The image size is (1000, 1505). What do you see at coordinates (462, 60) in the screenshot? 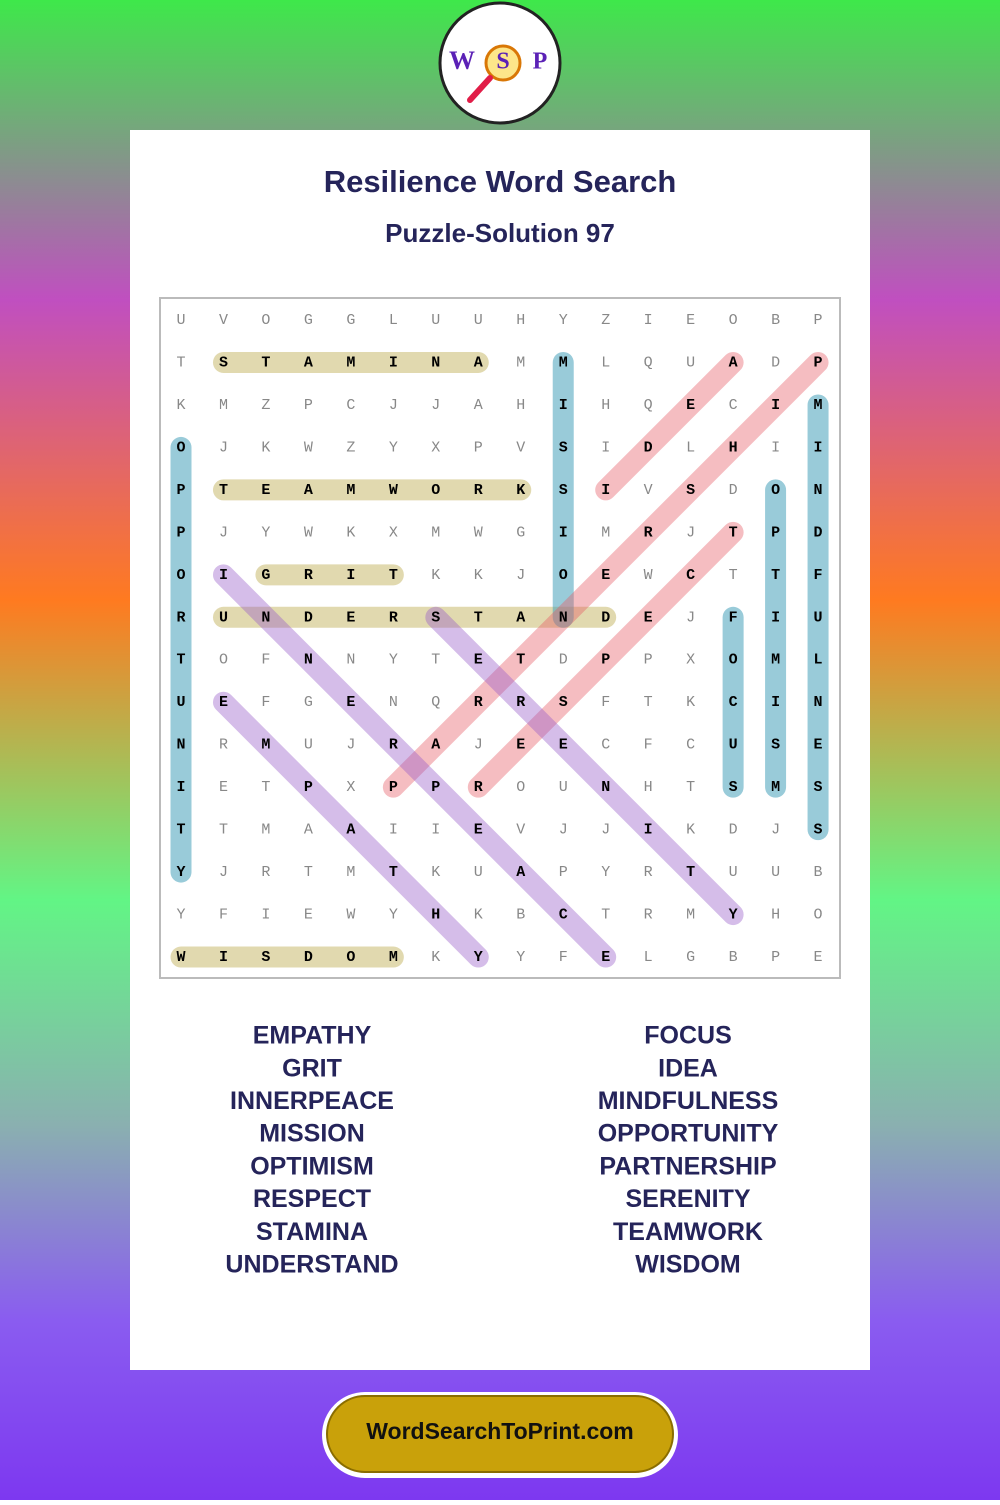
I see `logo-letter: W` at bounding box center [462, 60].